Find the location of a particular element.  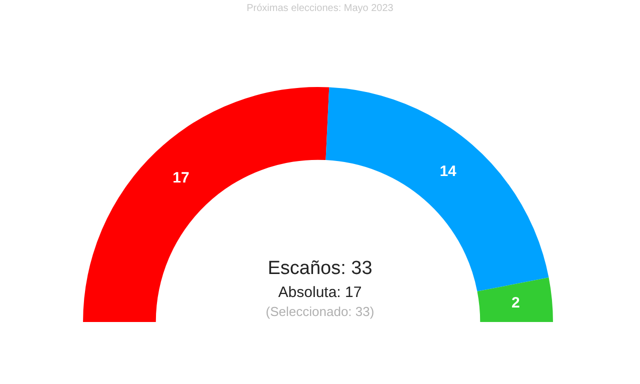

text: Escaños: 33 is located at coordinates (320, 269).